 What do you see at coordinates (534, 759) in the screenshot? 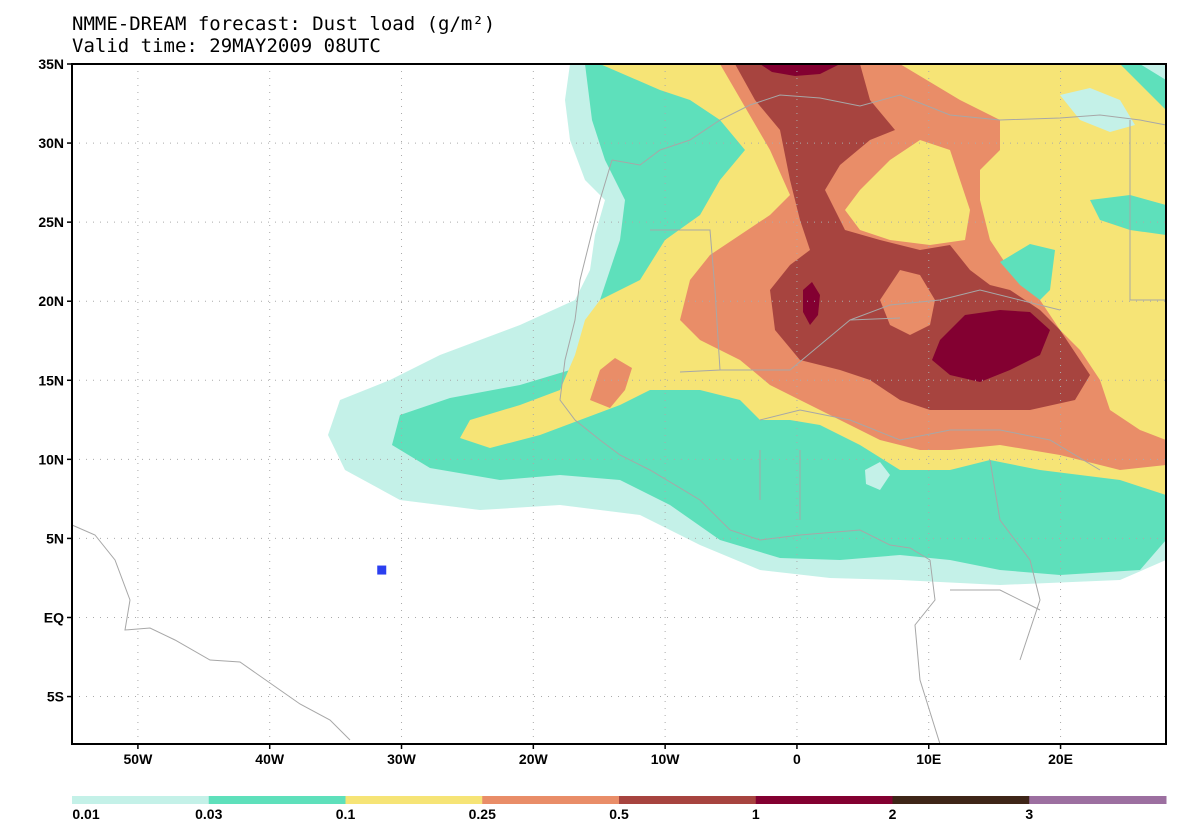
I see `lon-tick-label: 20W` at bounding box center [534, 759].